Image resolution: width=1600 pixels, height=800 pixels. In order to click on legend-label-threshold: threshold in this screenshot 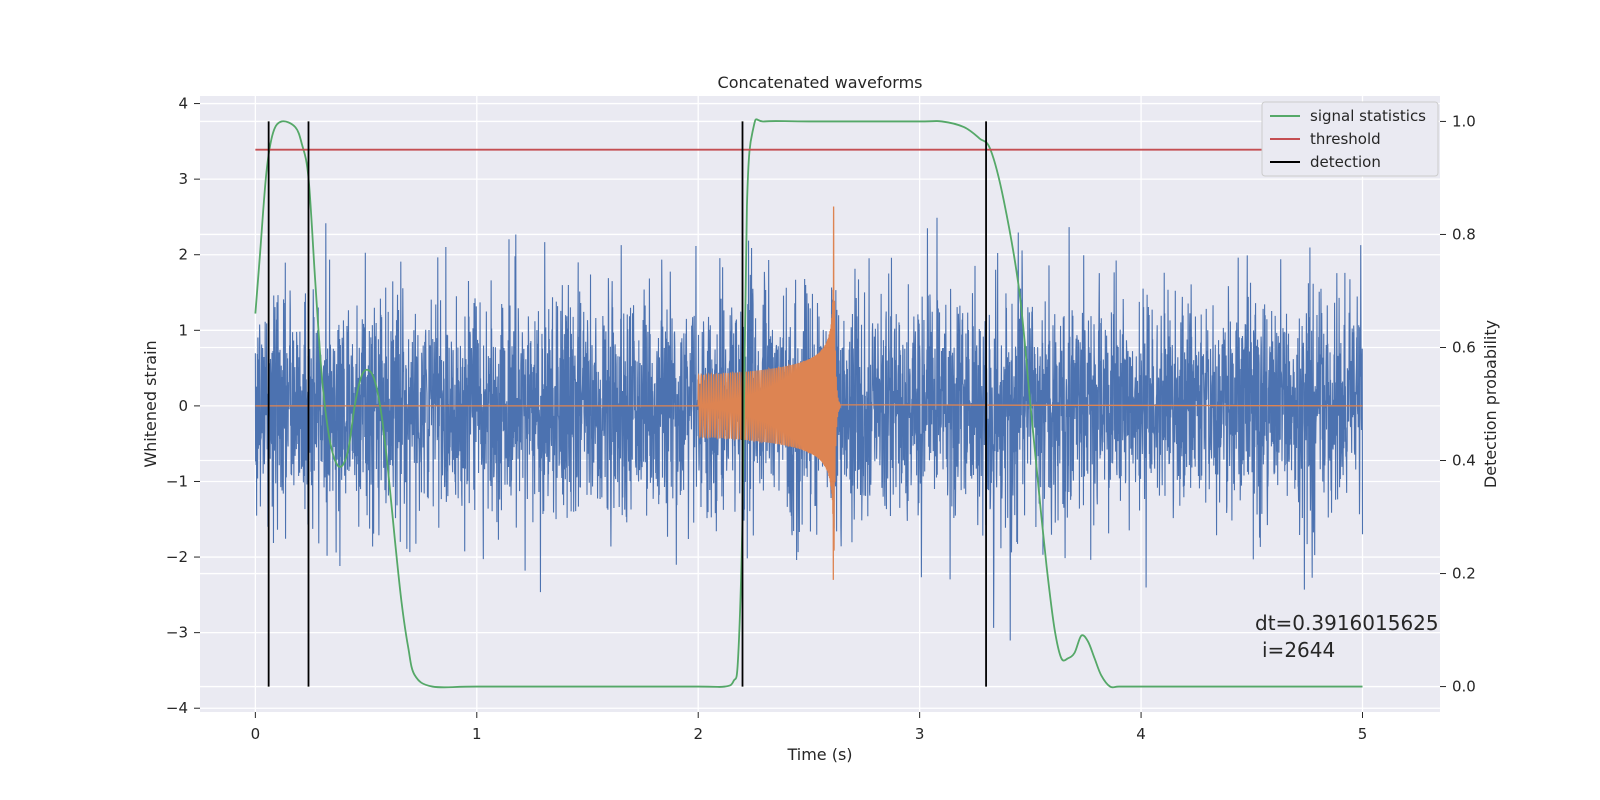, I will do `click(1345, 139)`.